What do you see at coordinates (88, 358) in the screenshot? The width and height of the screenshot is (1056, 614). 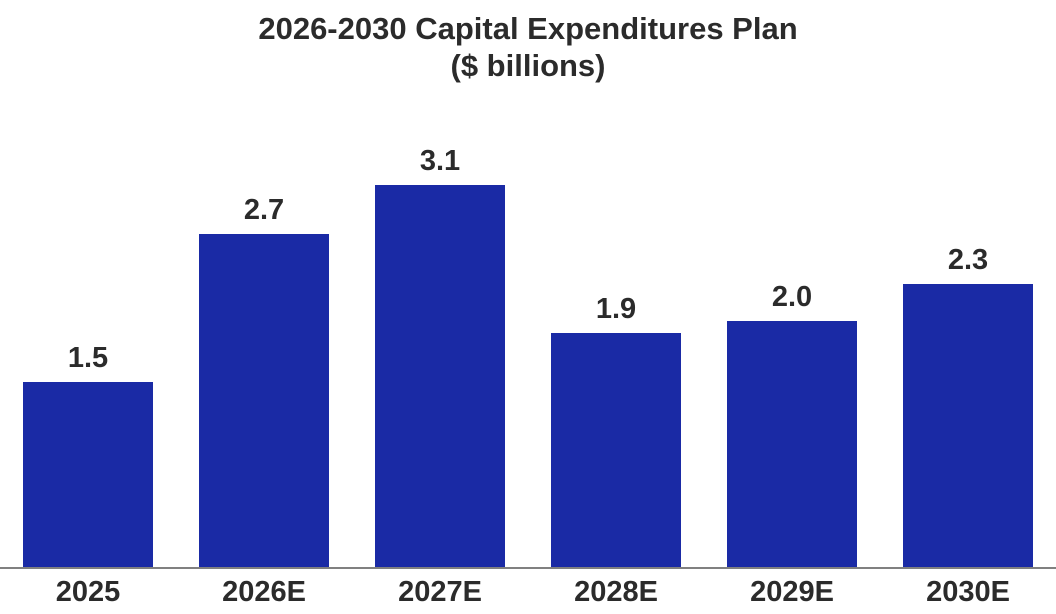 I see `bar-value-label: 1.5` at bounding box center [88, 358].